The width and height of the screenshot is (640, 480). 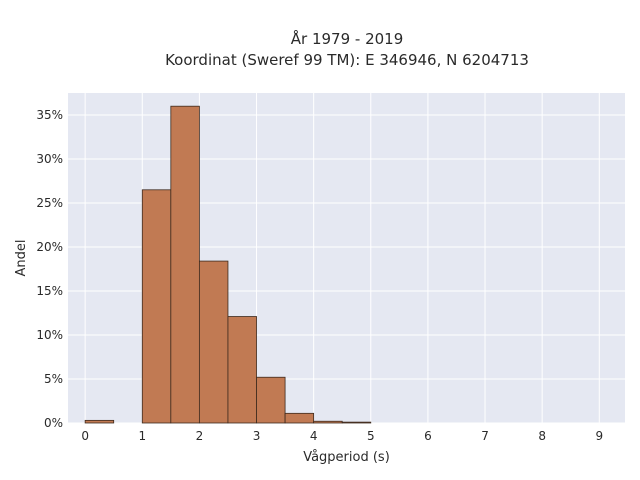 What do you see at coordinates (49, 291) in the screenshot?
I see `y-tick-label: 15%` at bounding box center [49, 291].